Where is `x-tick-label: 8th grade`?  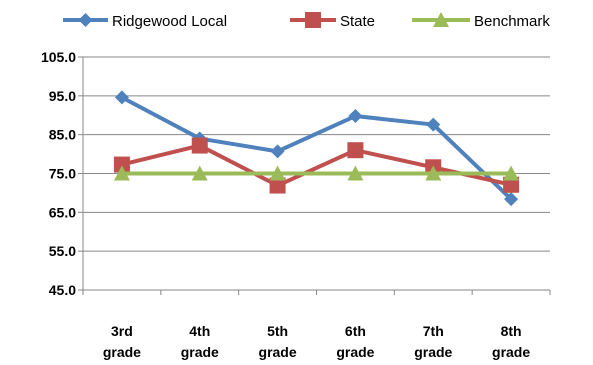
x-tick-label: 8th grade is located at coordinates (511, 341).